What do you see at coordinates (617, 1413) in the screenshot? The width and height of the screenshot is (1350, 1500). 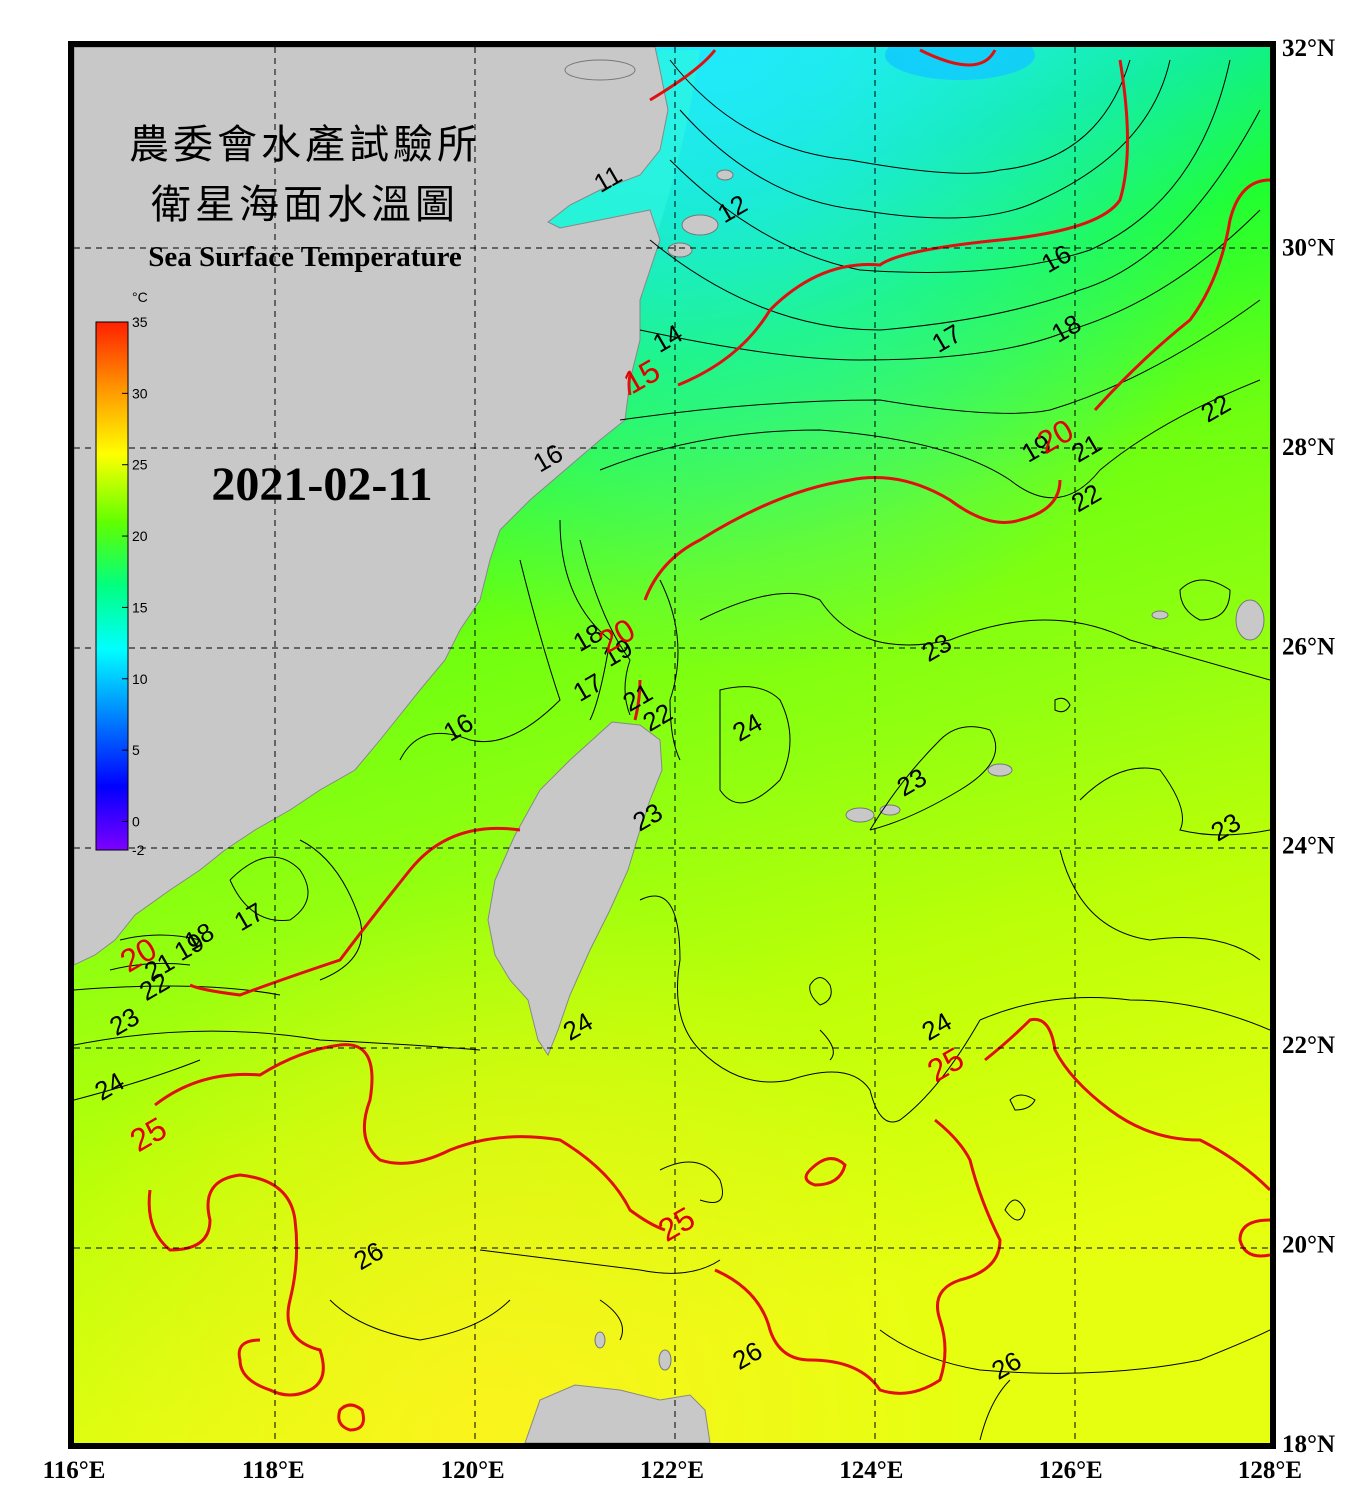 I see `land-luzon` at bounding box center [617, 1413].